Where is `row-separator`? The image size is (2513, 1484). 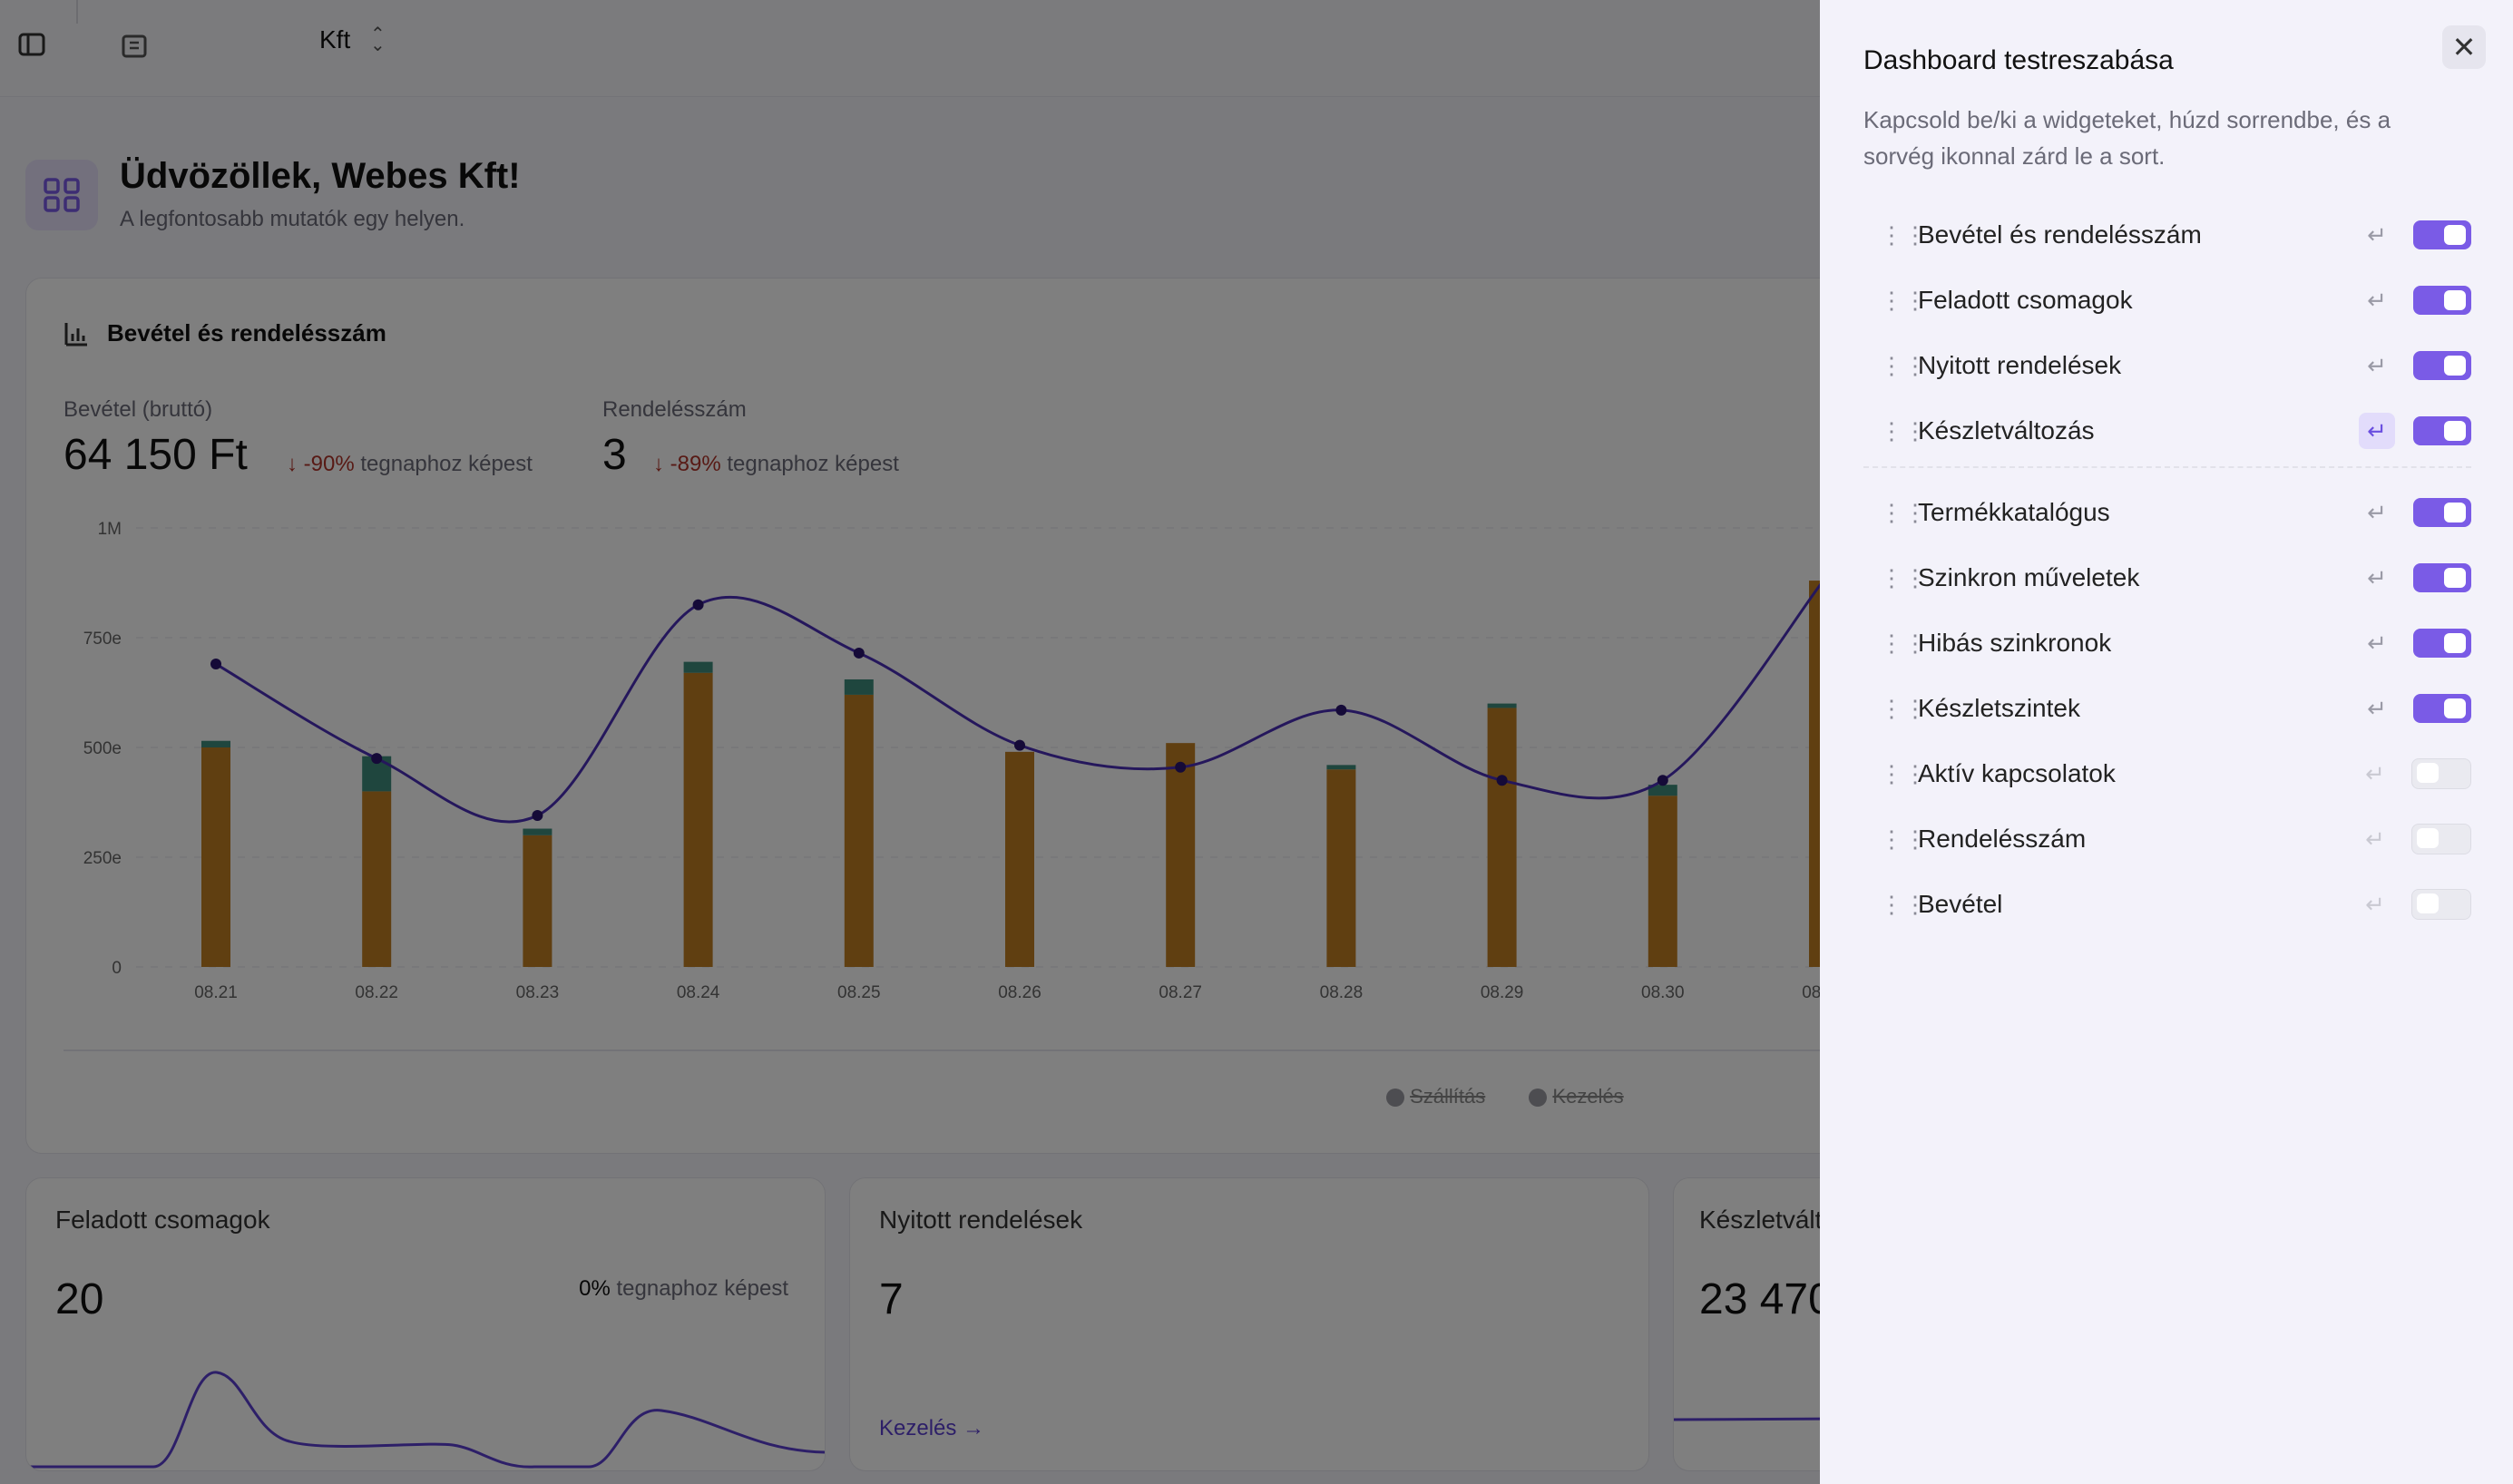 row-separator is located at coordinates (2167, 467).